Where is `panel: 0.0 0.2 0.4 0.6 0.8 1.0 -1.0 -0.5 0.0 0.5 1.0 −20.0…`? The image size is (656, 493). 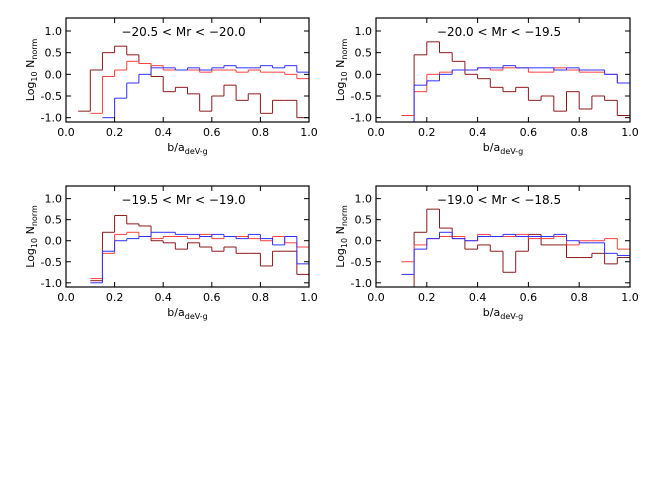
panel: 0.0 0.2 0.4 0.6 0.8 1.0 -1.0 -0.5 0.0 0.5 1.0 −20.0… is located at coordinates (486, 86).